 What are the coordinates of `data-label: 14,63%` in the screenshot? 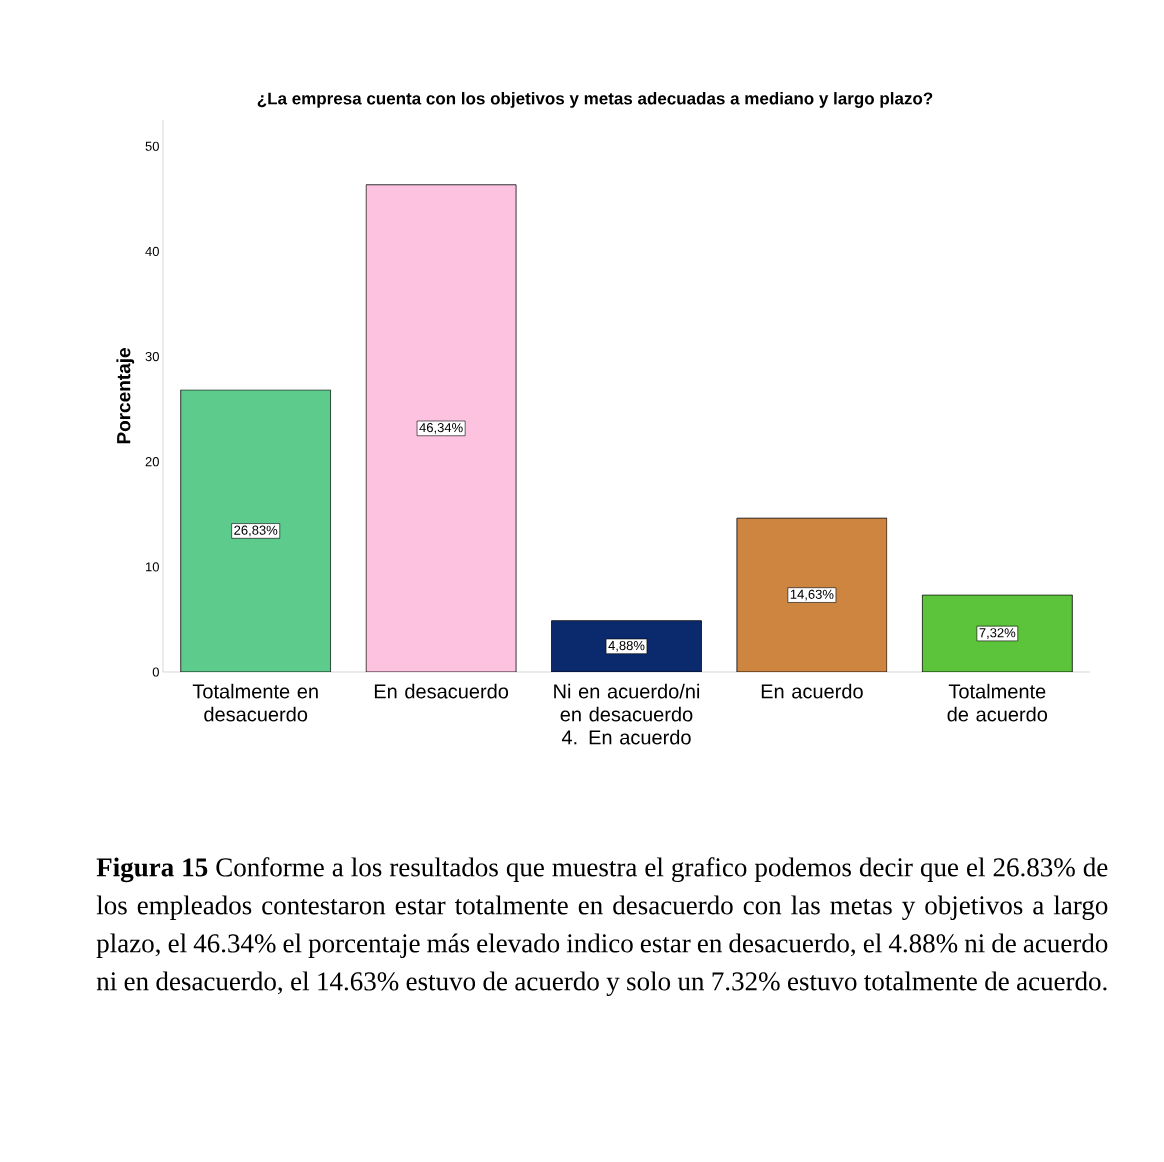 It's located at (812, 595).